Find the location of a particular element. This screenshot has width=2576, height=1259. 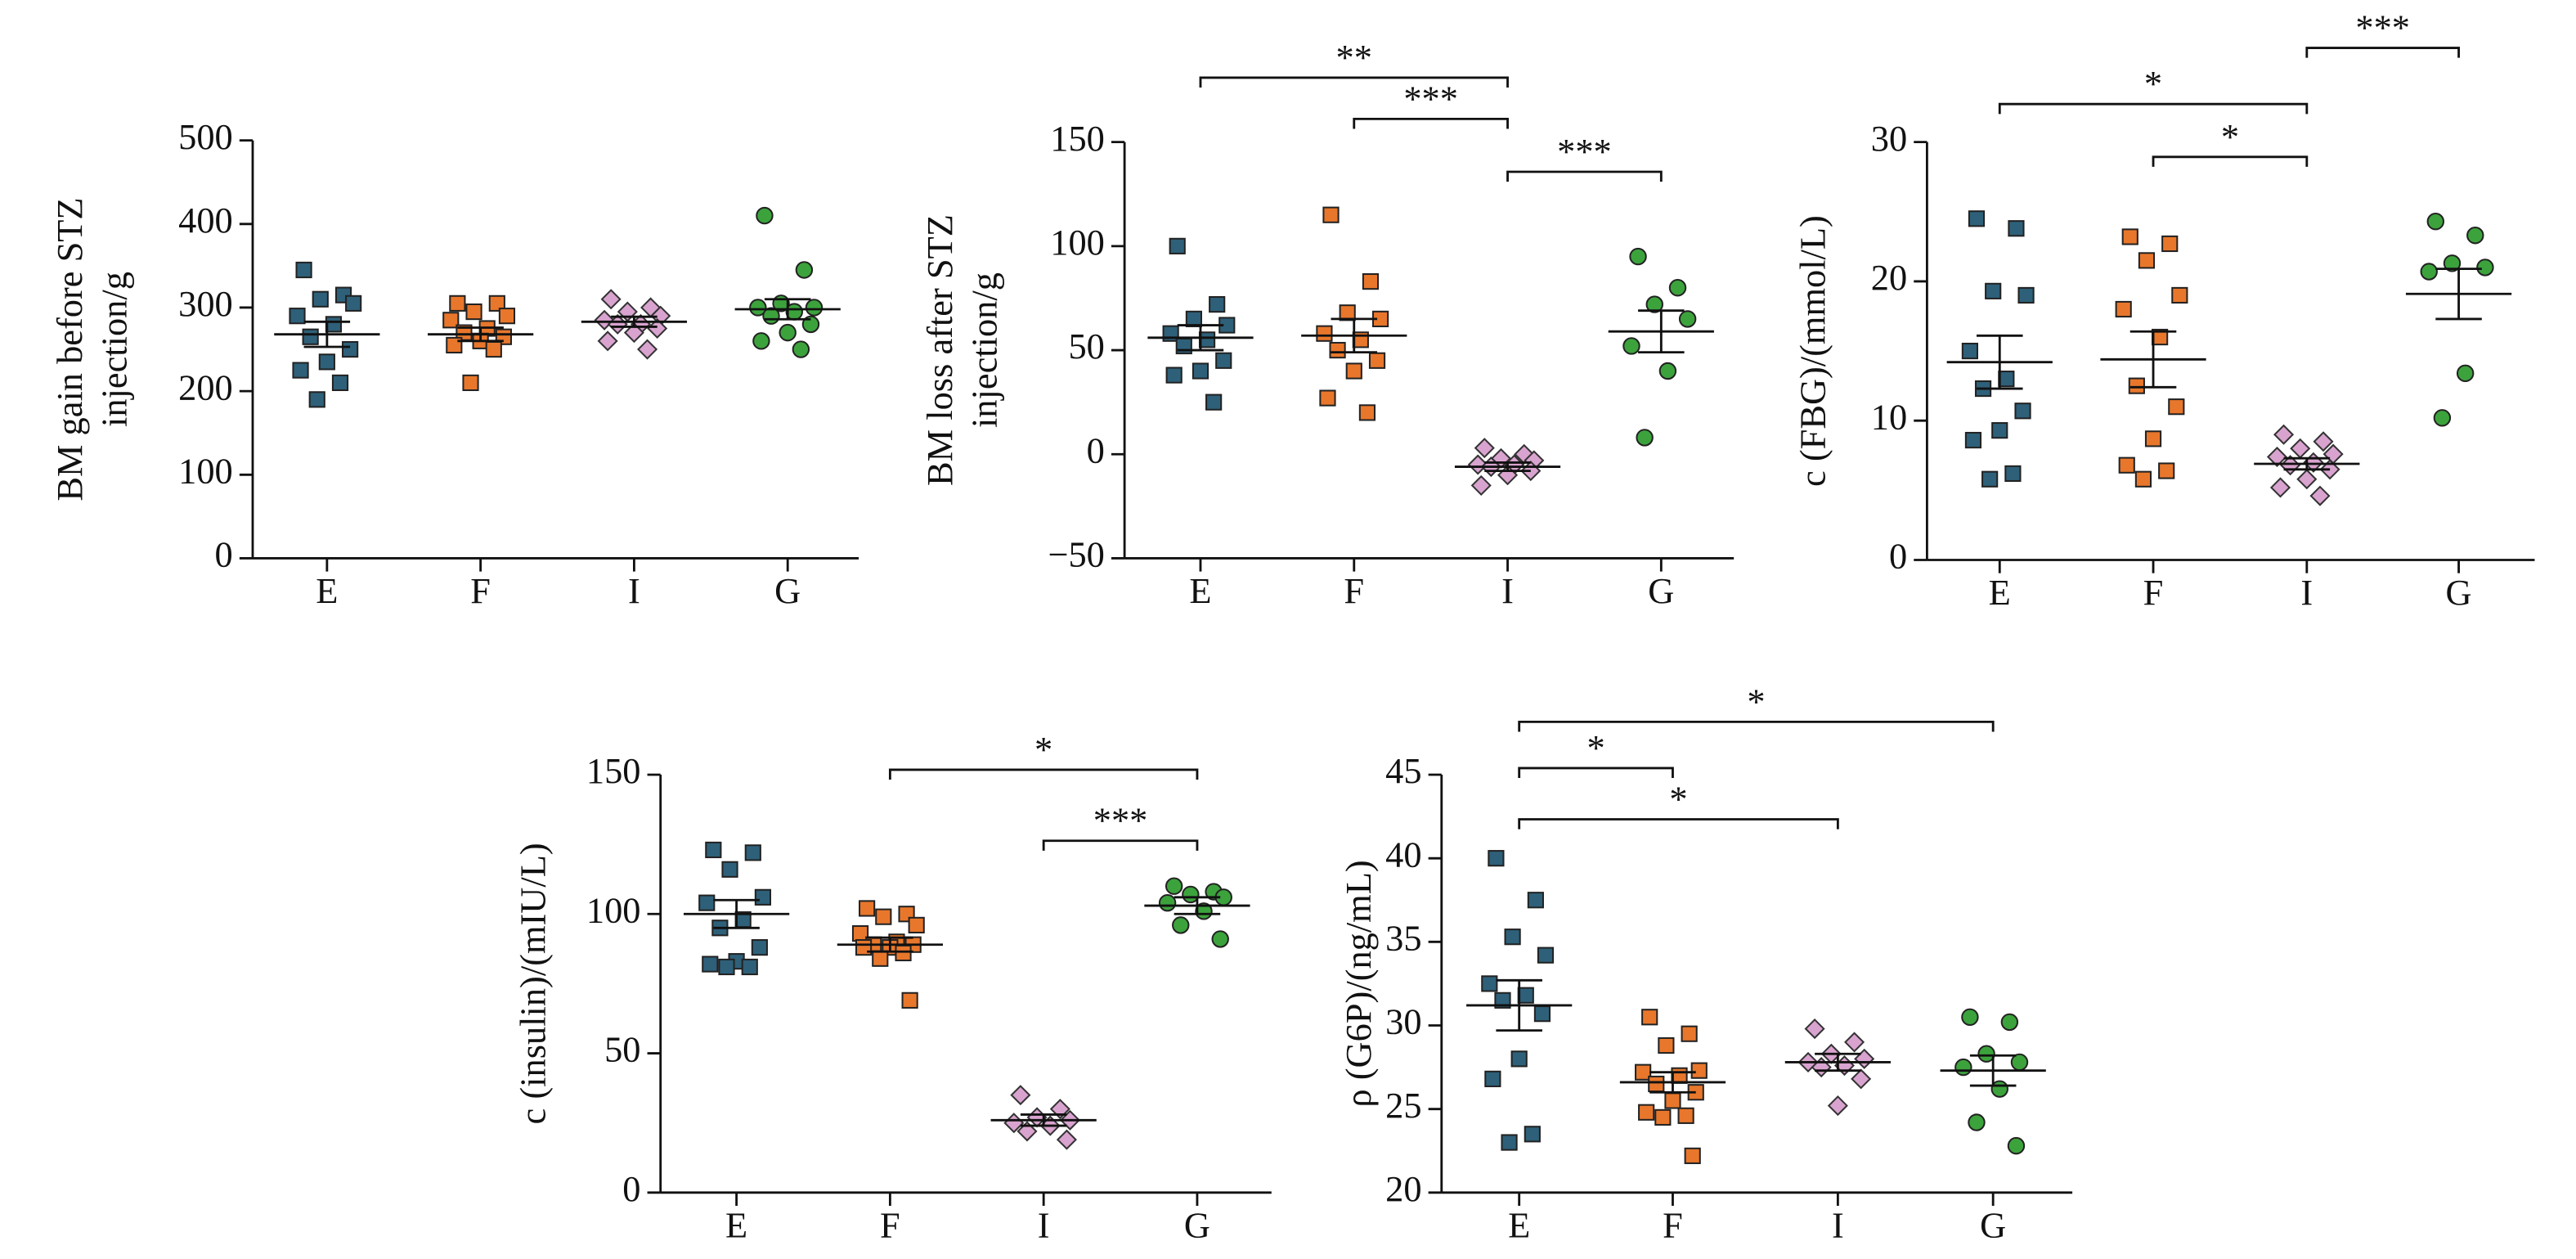

y-tick-label: 45 is located at coordinates (1403, 770).